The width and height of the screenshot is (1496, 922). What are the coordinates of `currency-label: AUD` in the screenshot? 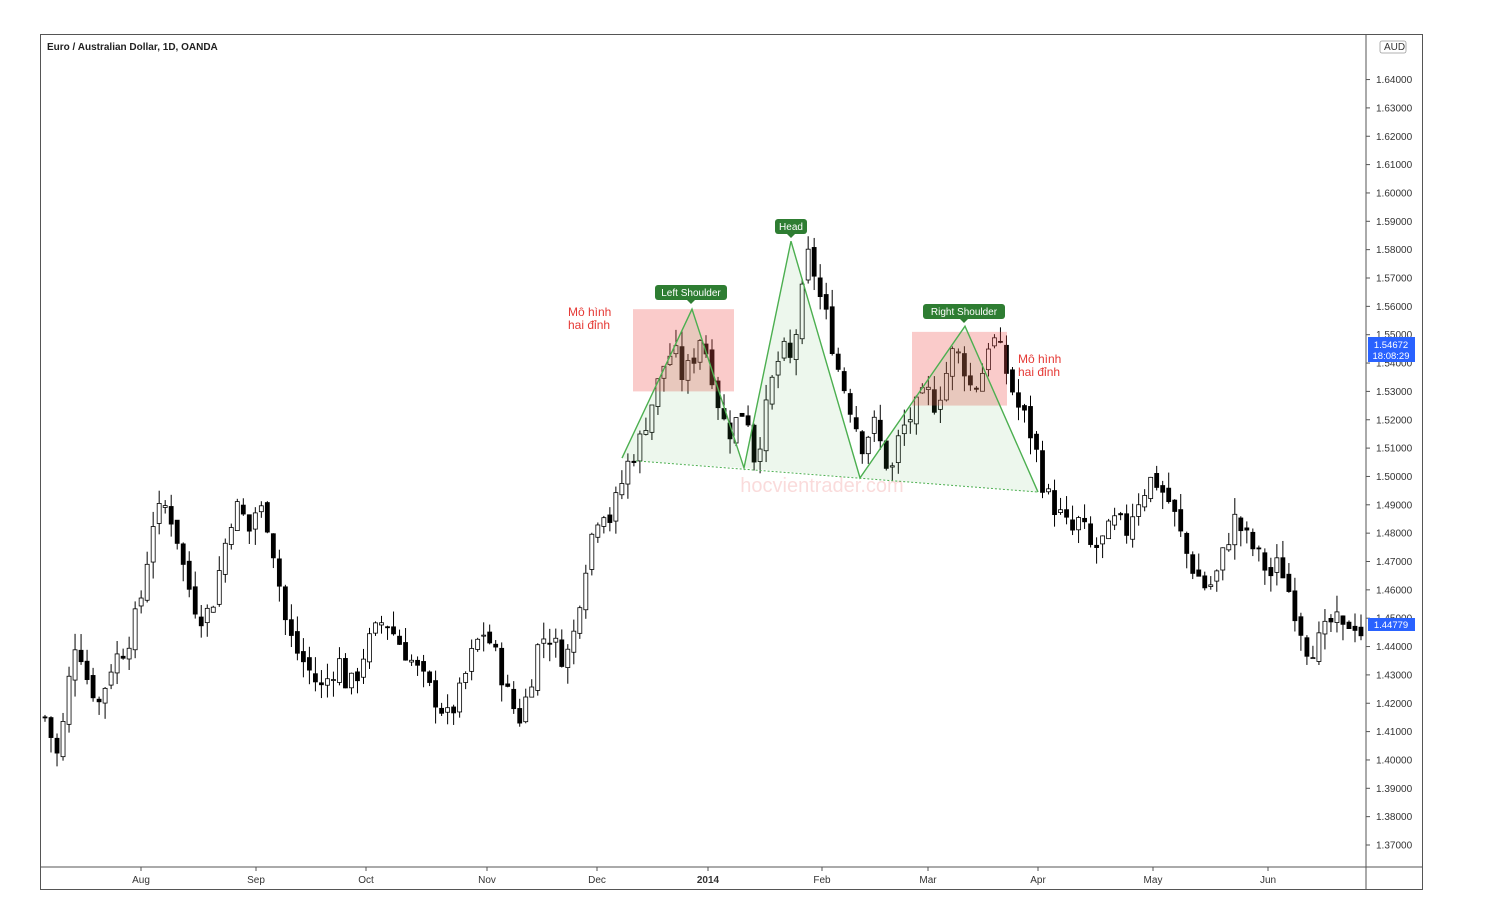 It's located at (1394, 47).